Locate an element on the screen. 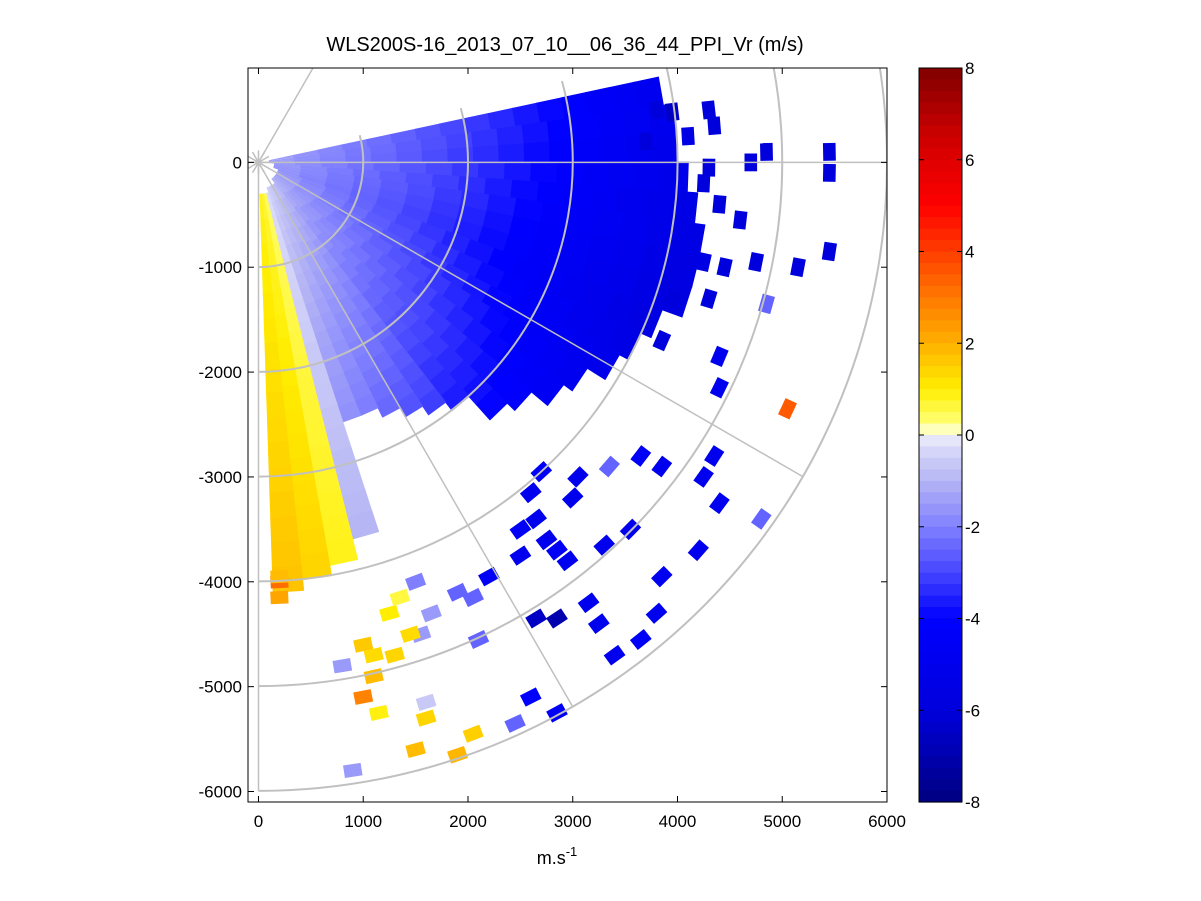  x-tick-label: 1000 is located at coordinates (363, 821).